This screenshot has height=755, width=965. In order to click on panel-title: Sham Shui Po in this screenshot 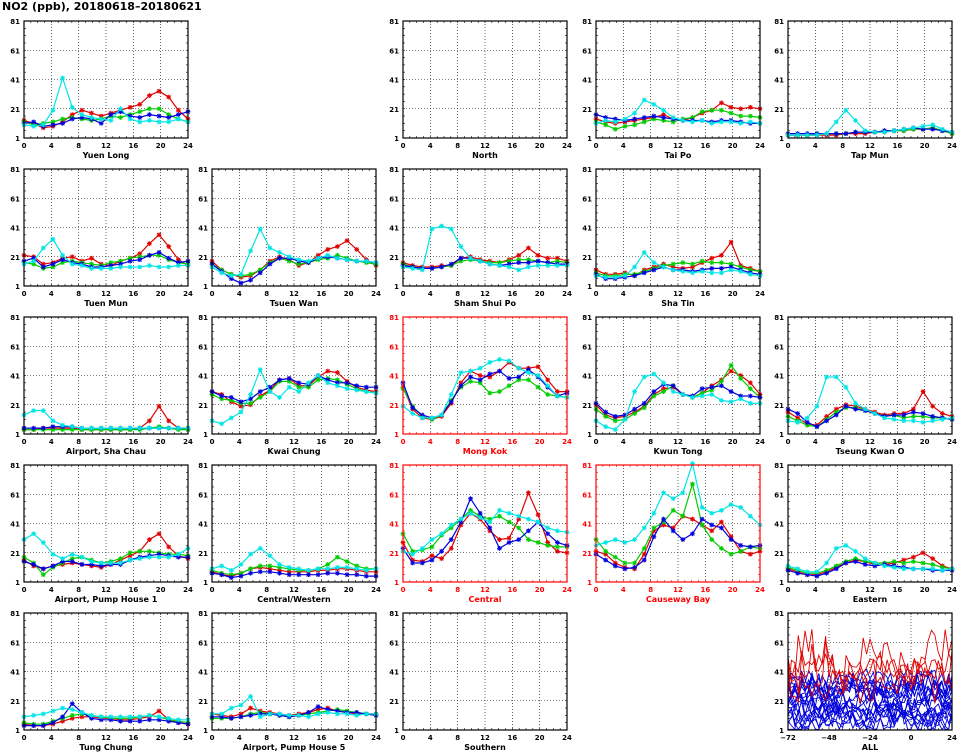, I will do `click(485, 303)`.